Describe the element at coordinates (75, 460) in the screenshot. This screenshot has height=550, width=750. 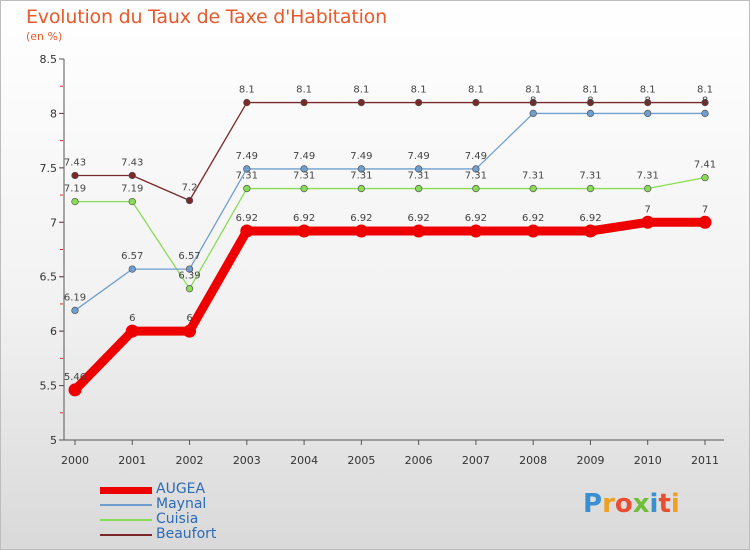
I see `x-tick-label: 2000` at that location.